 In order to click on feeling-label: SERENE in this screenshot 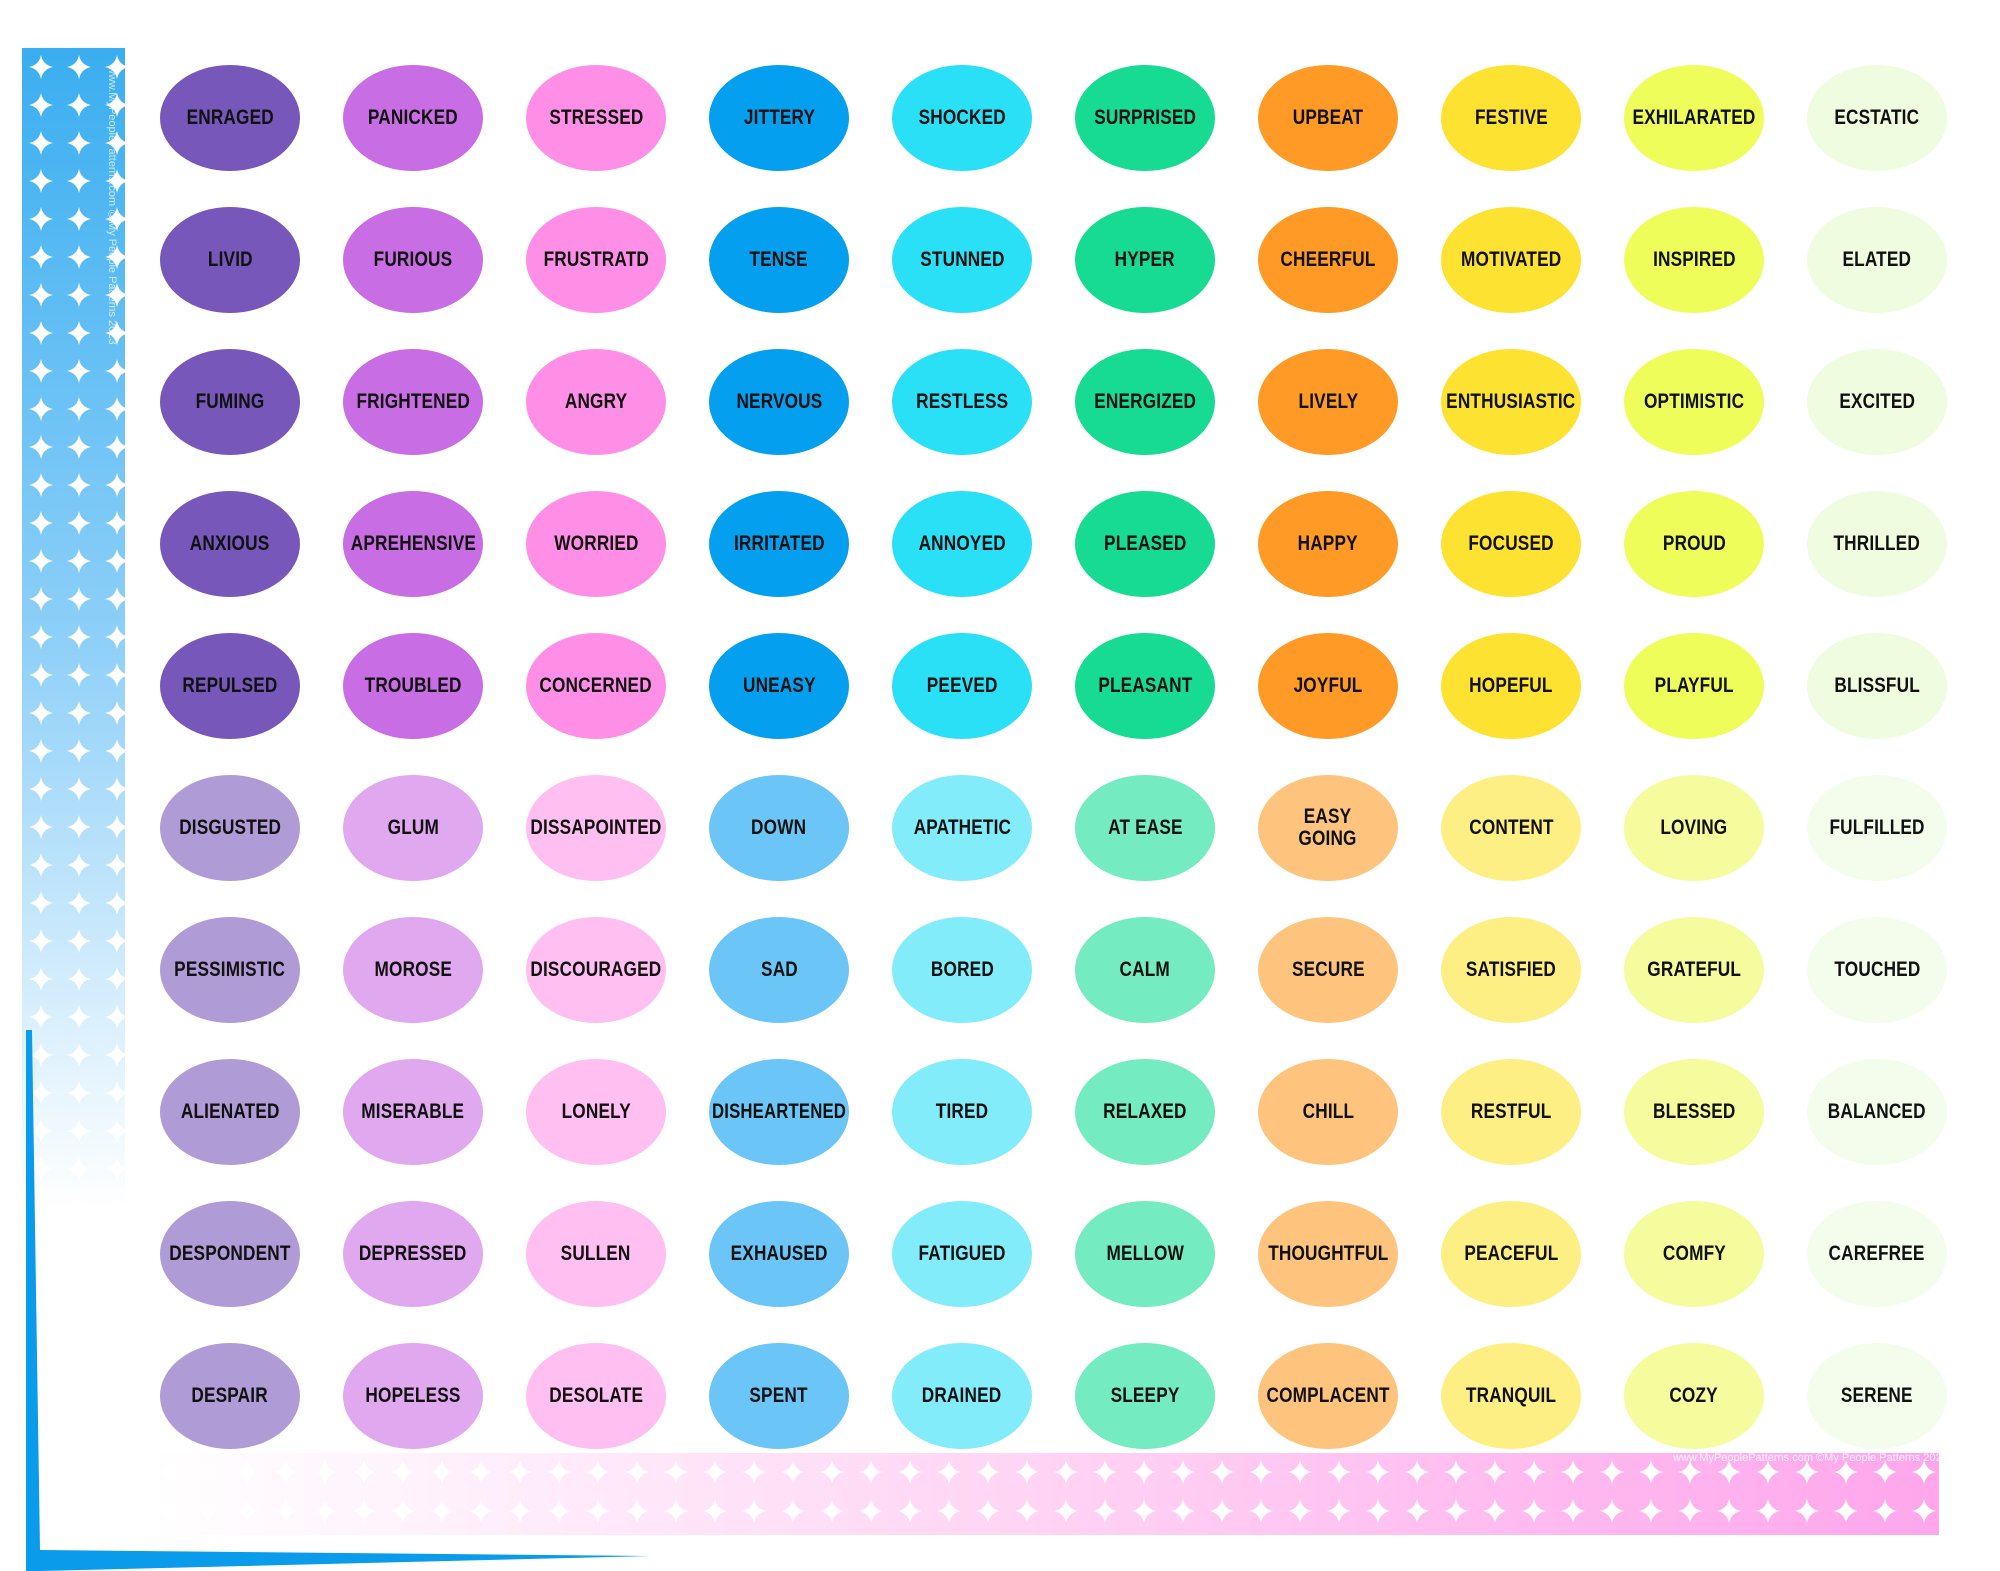, I will do `click(1877, 1395)`.